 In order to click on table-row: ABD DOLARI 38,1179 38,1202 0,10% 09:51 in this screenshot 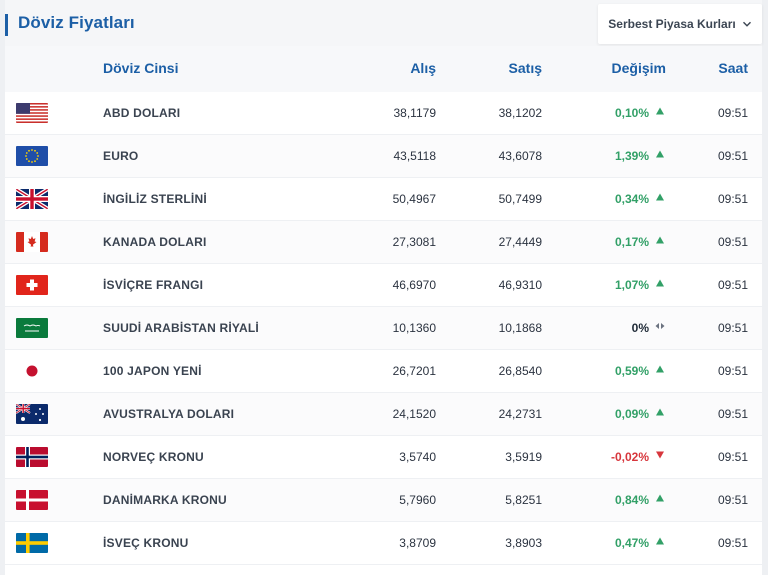, I will do `click(383, 113)`.